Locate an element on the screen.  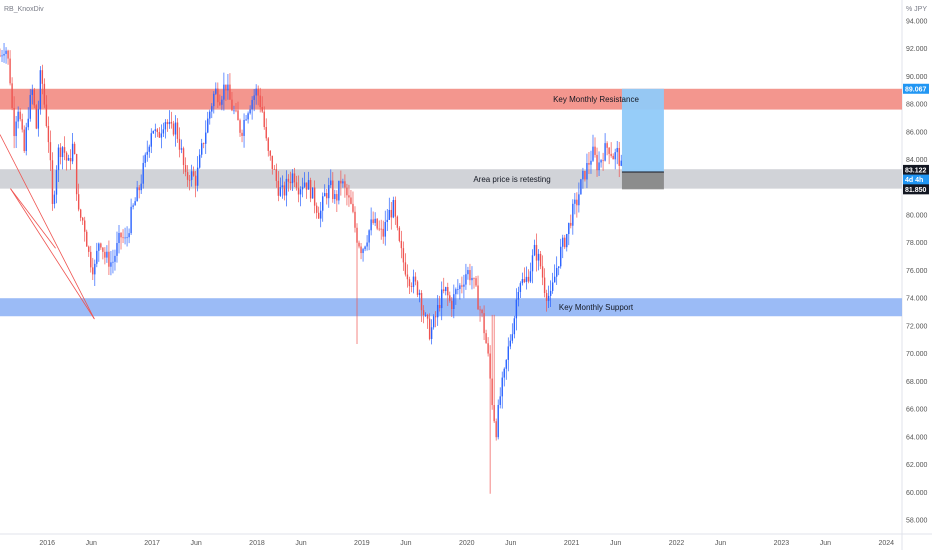
price-tick-label: 62.000 is located at coordinates (917, 465).